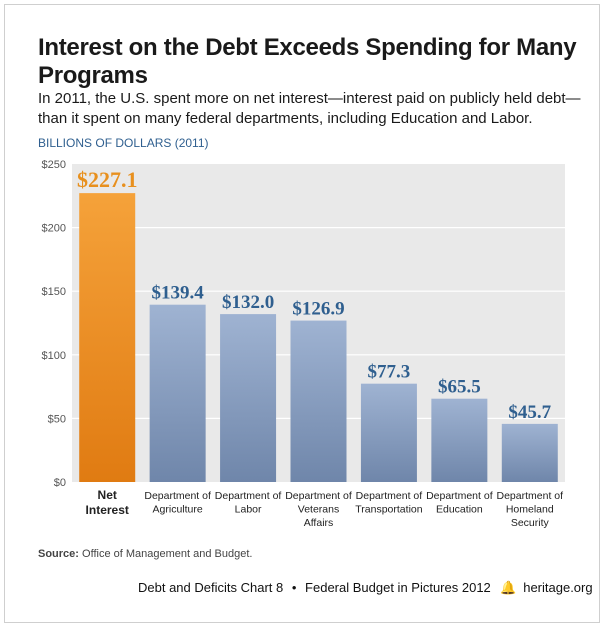 The height and width of the screenshot is (629, 606). What do you see at coordinates (178, 293) in the screenshot?
I see `value-label: $139.4` at bounding box center [178, 293].